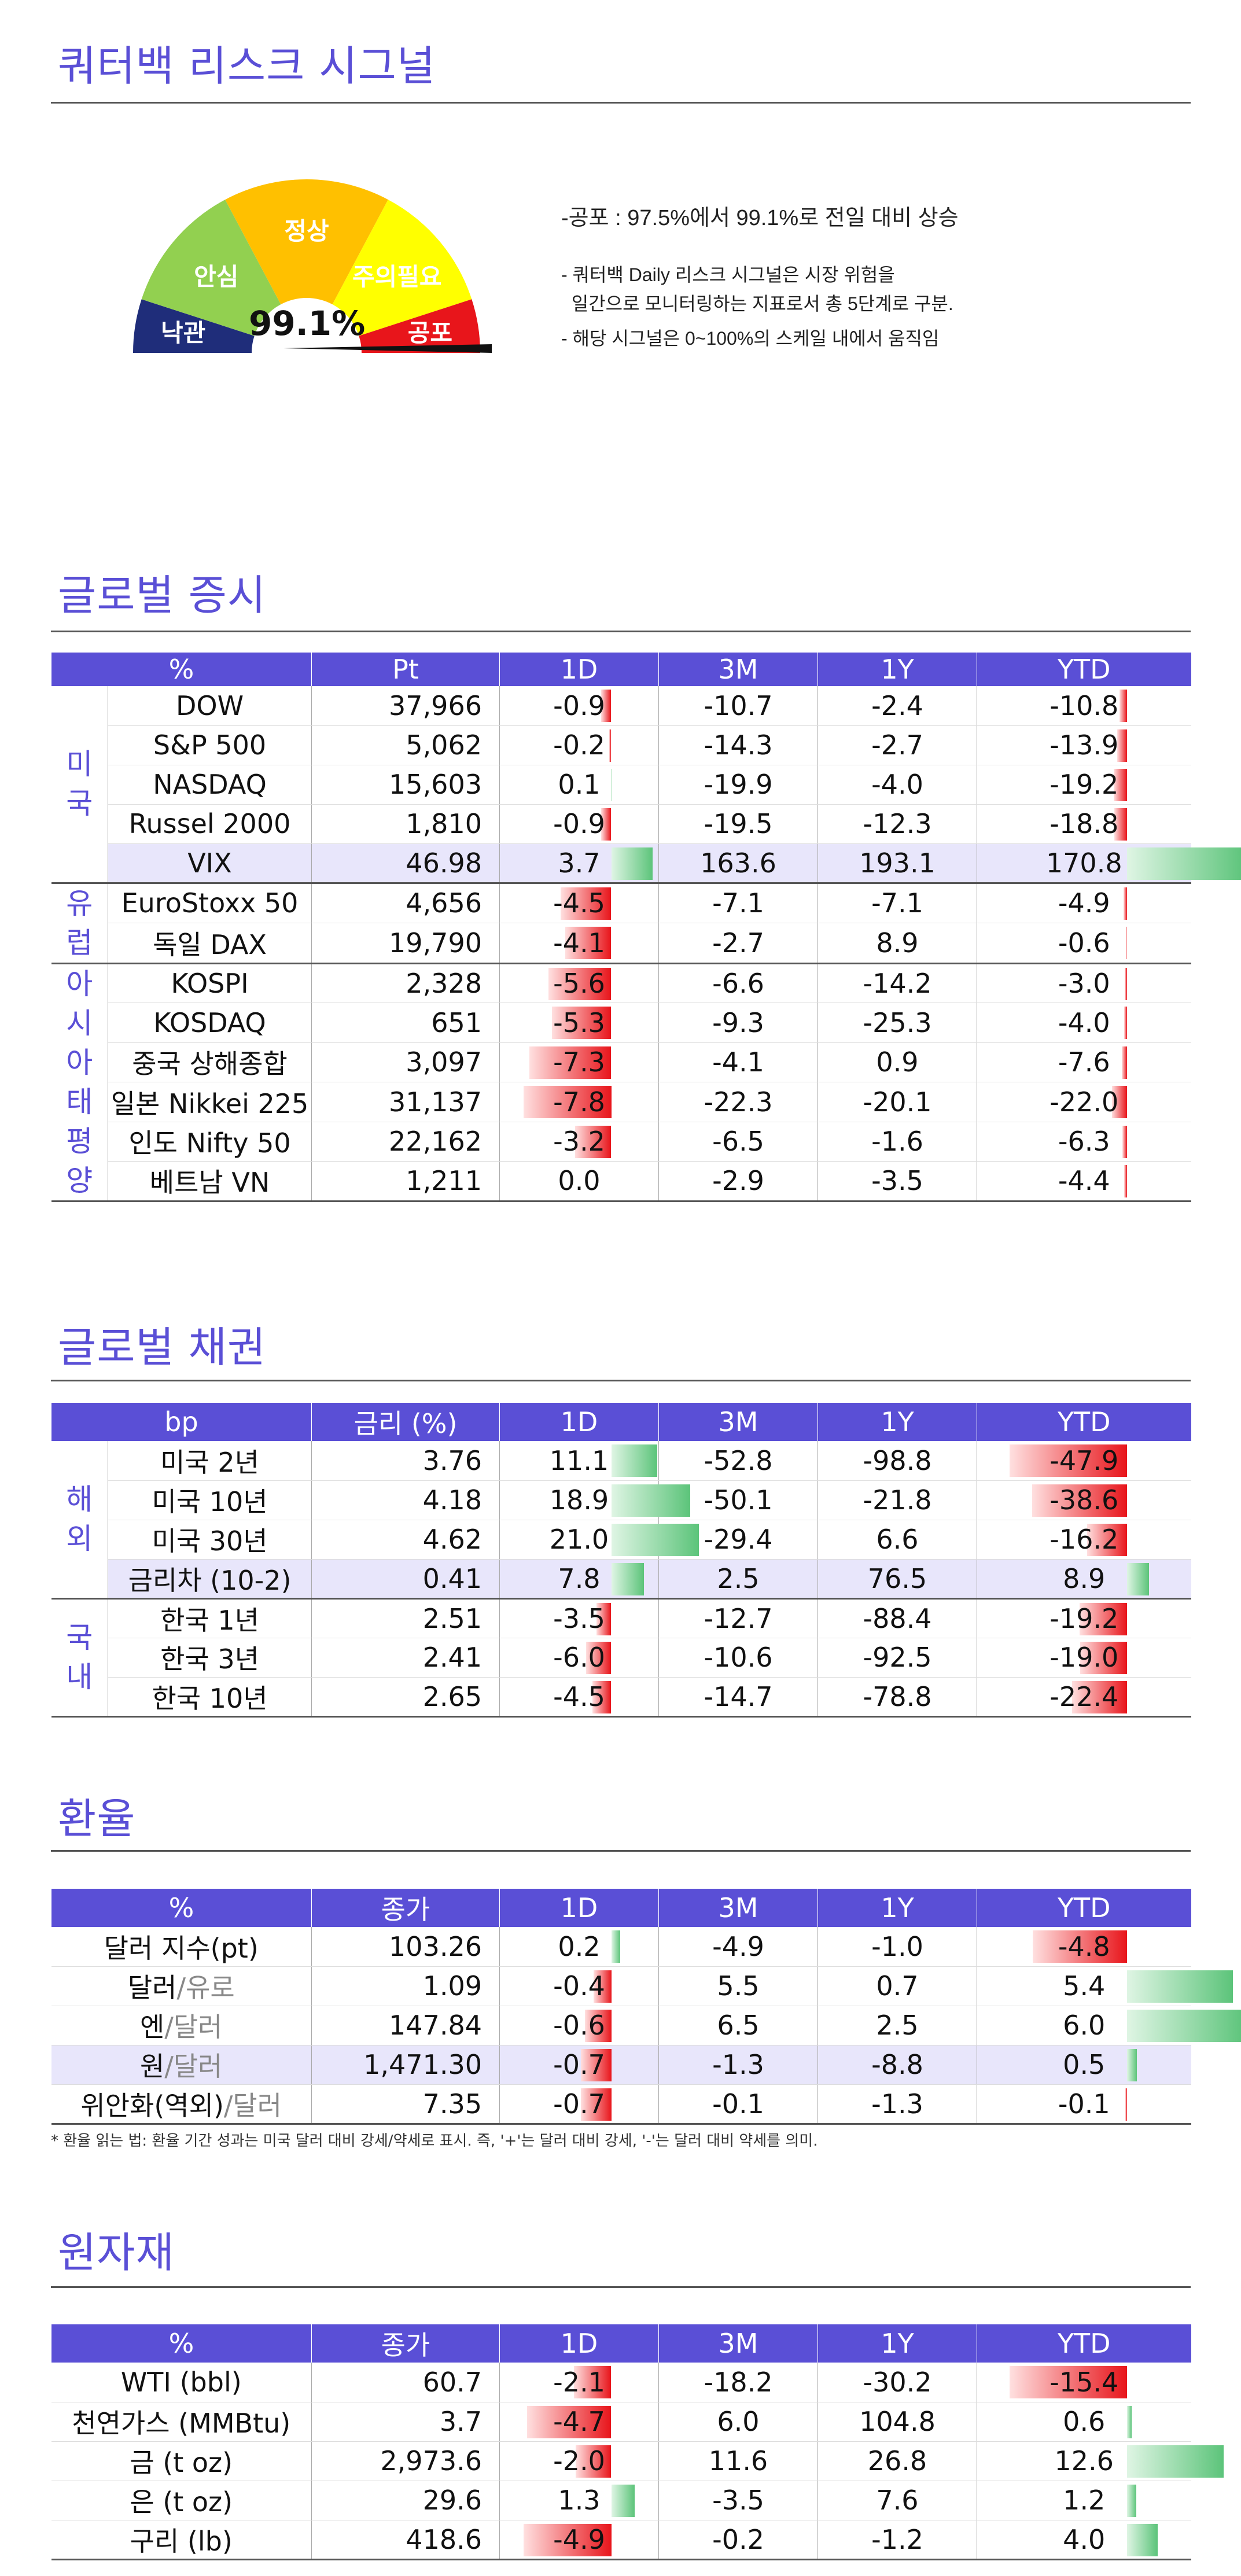  What do you see at coordinates (757, 303) in the screenshot?
I see `risk-note-2: 일간으로 모니터링하는 지표로서 총 5단계로 구분.` at bounding box center [757, 303].